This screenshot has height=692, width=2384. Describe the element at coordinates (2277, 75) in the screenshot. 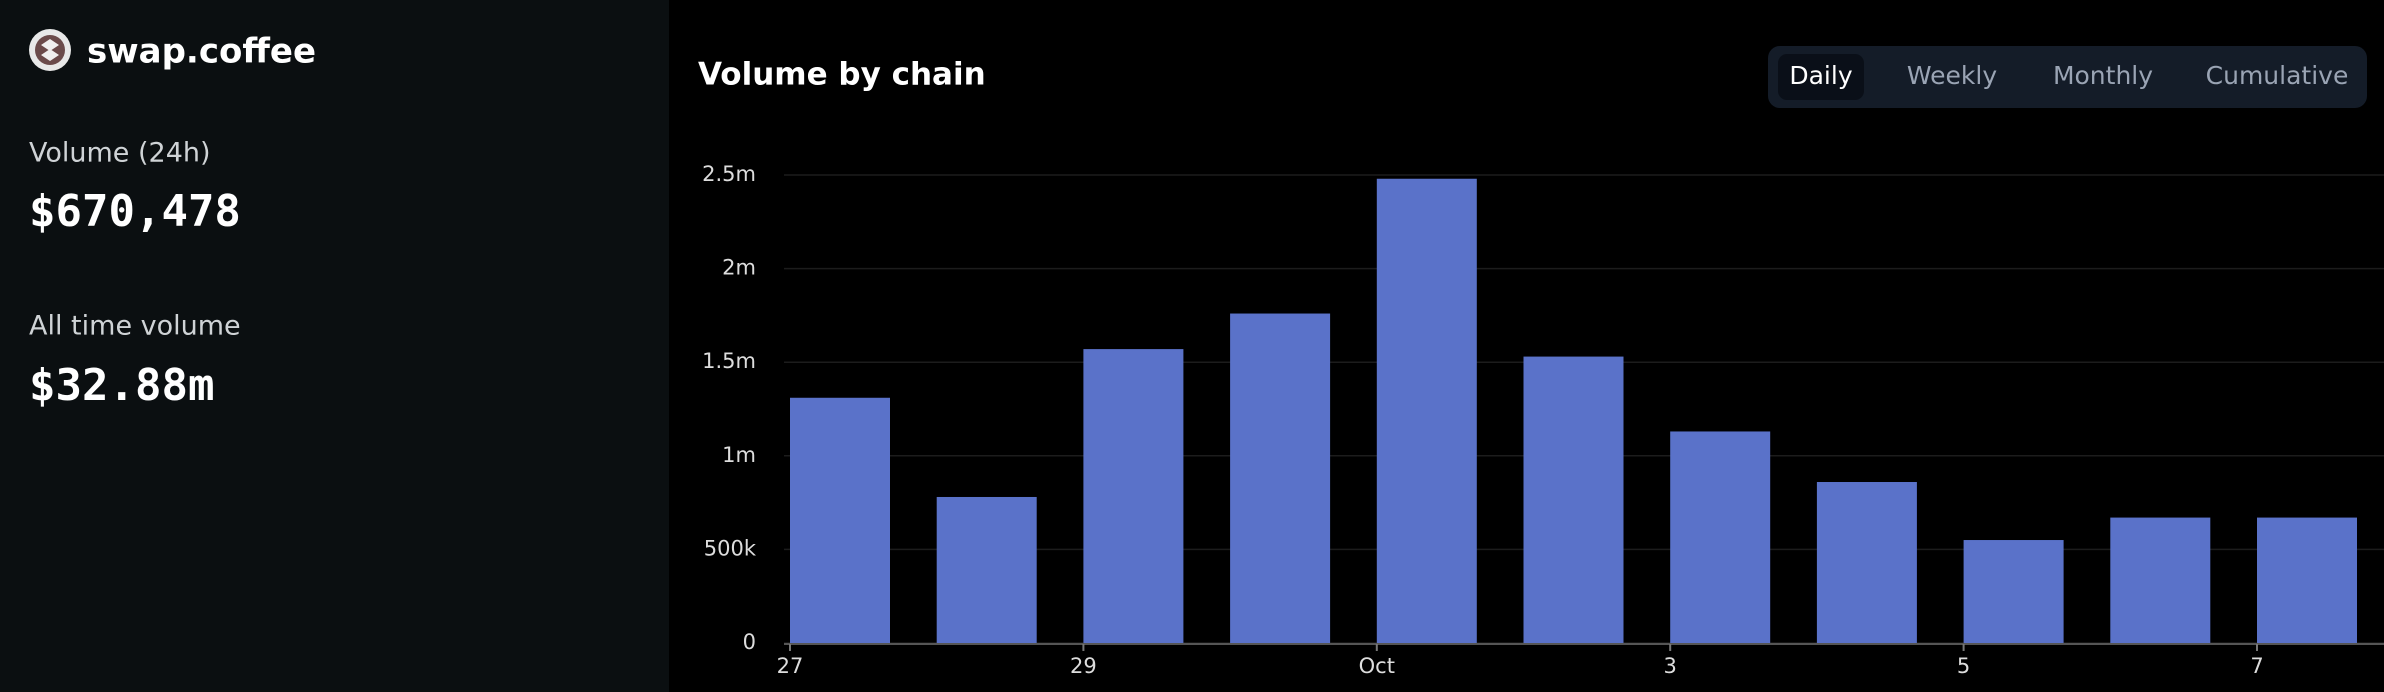

I see `tab: Cumulative` at that location.